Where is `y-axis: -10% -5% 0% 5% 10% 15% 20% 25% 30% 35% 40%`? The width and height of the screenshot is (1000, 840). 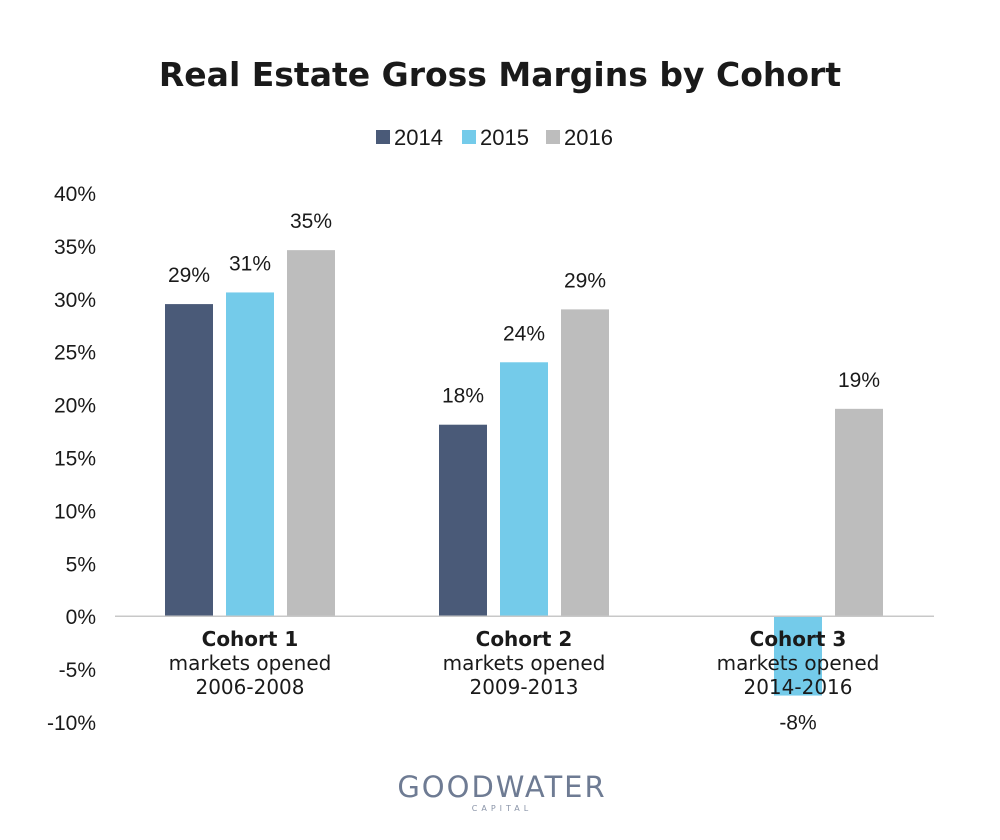 y-axis: -10% -5% 0% 5% 10% 15% 20% 25% 30% 35% 40% is located at coordinates (71, 459).